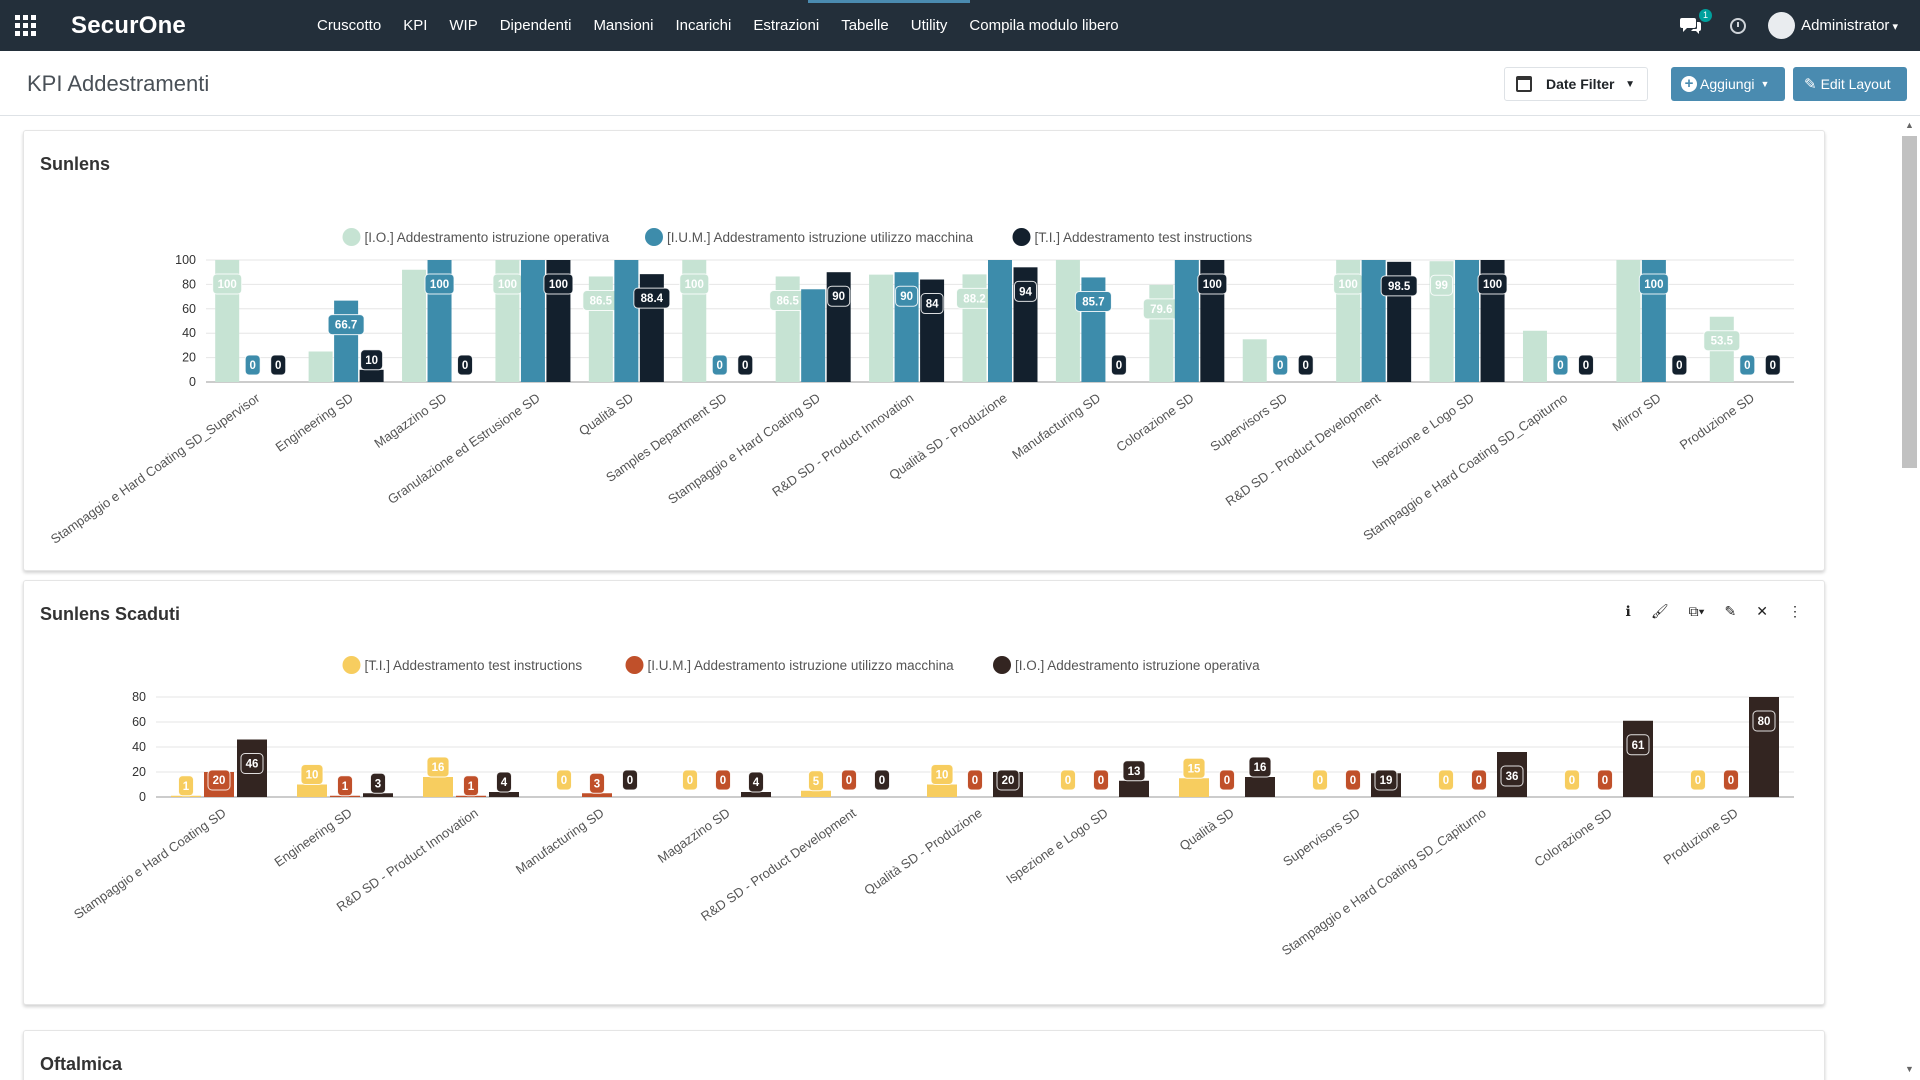 The height and width of the screenshot is (1080, 1920). I want to click on menu-item-mansioni: Mansioni, so click(623, 25).